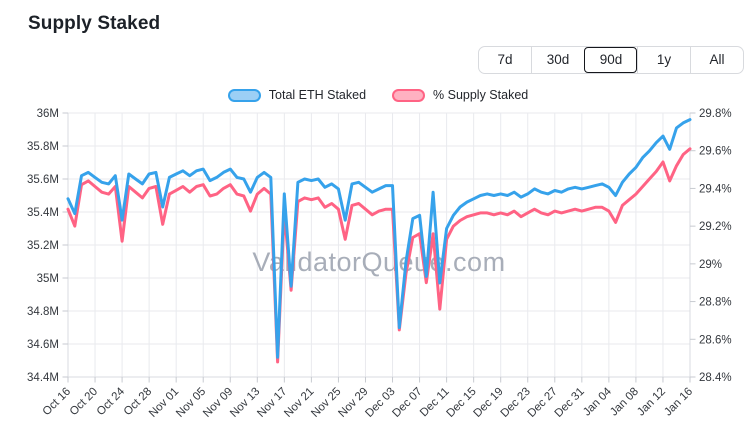  I want to click on range-button-all: All, so click(716, 60).